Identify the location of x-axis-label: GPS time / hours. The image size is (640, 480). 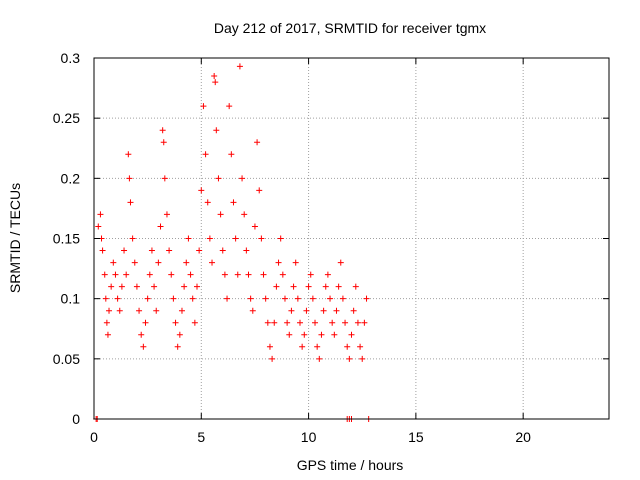
(350, 465).